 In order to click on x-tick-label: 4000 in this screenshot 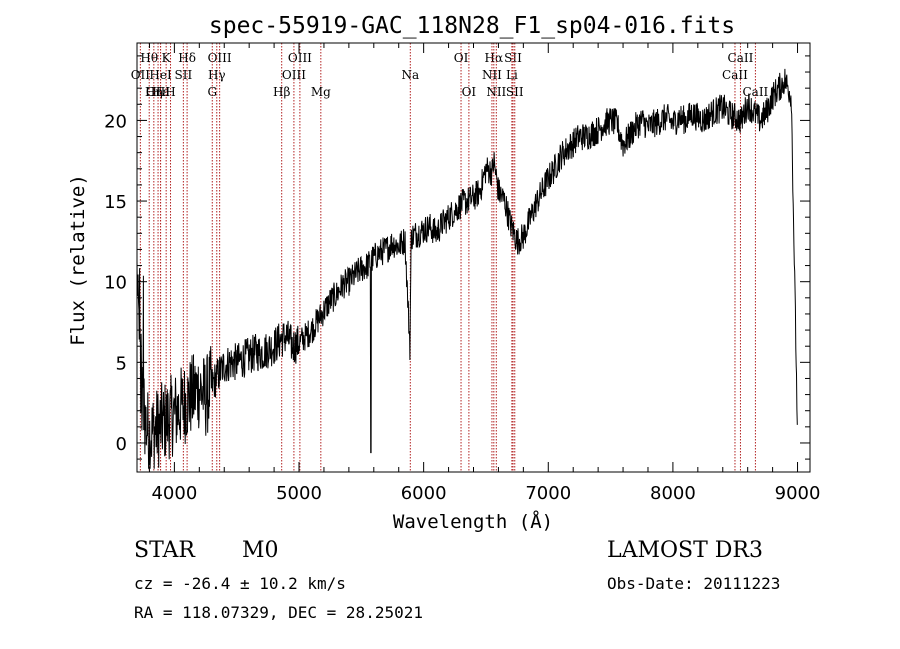, I will do `click(174, 493)`.